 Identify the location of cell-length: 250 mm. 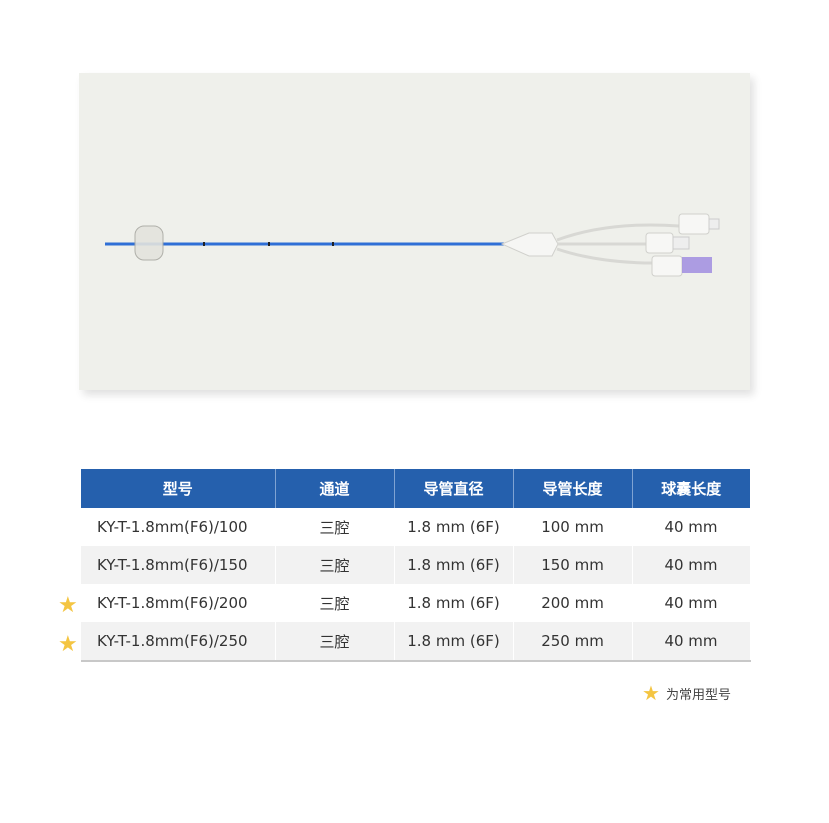
(573, 642).